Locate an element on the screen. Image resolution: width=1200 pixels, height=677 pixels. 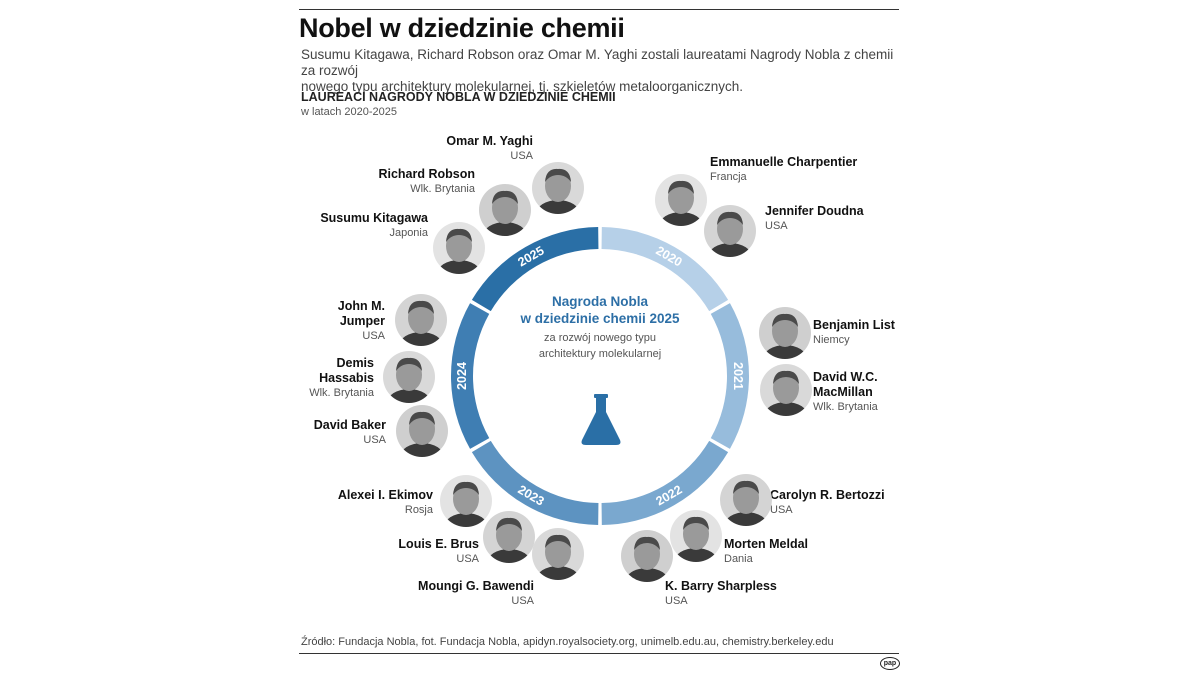
portrait-doudna is located at coordinates (730, 231).